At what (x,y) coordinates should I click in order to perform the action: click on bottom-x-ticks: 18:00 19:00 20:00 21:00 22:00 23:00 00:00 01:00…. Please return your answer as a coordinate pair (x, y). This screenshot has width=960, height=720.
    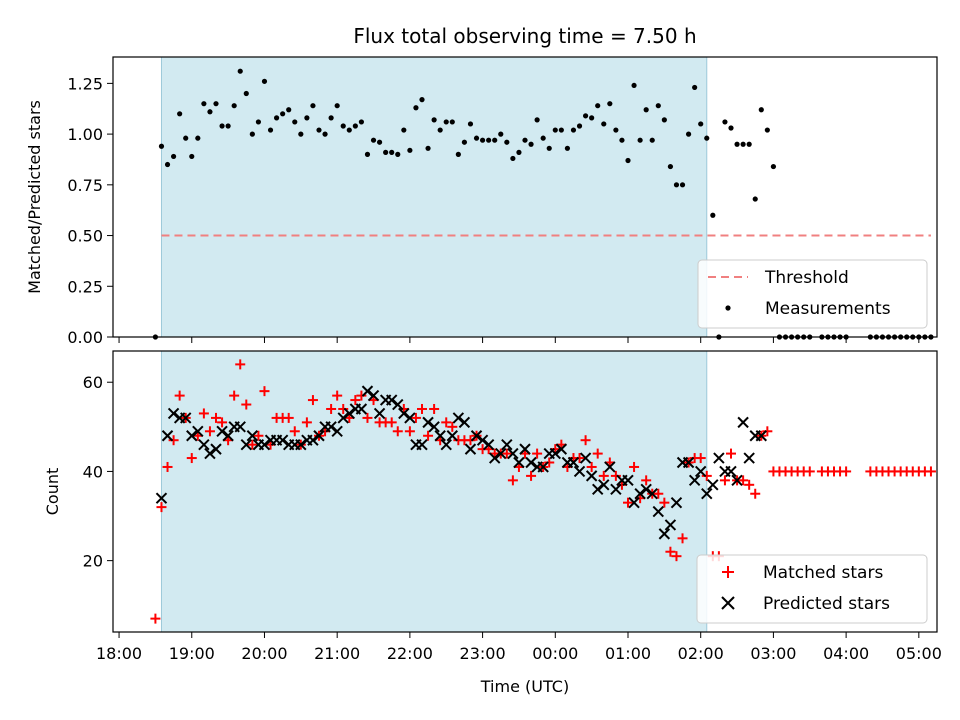
    Looking at the image, I should click on (519, 647).